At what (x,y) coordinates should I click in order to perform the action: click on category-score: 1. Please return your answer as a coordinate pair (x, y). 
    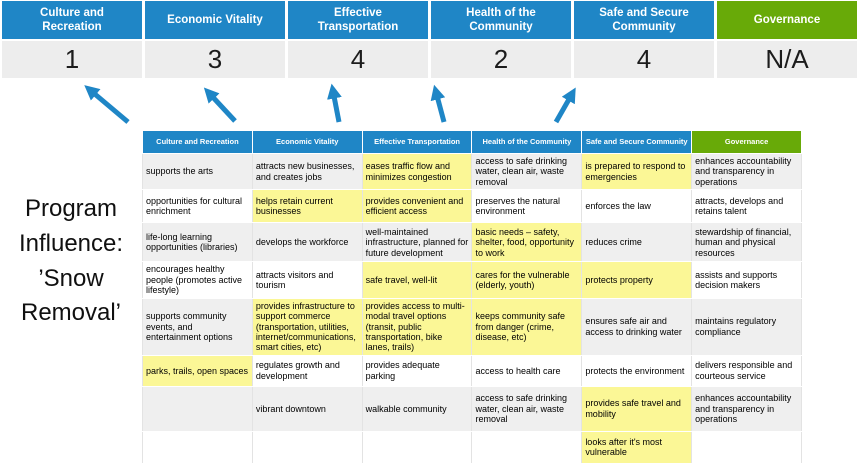
    Looking at the image, I should click on (72, 59).